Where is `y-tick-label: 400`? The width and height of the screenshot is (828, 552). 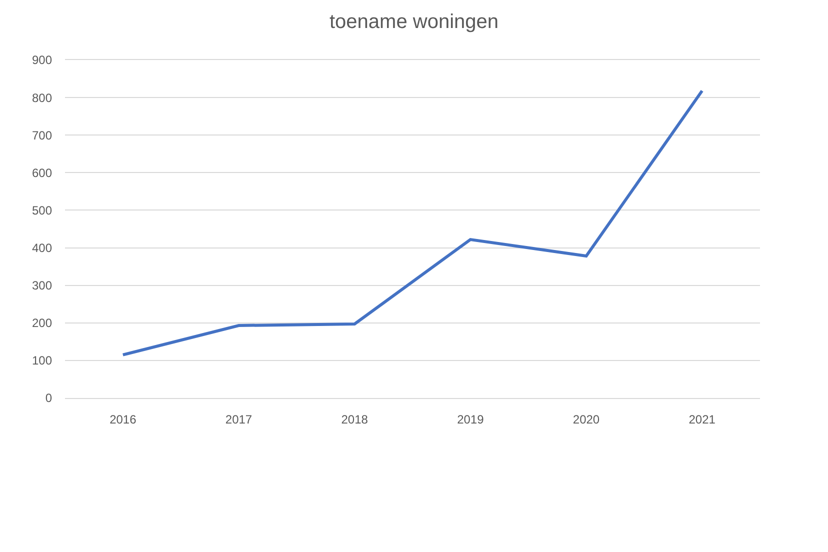 y-tick-label: 400 is located at coordinates (42, 247).